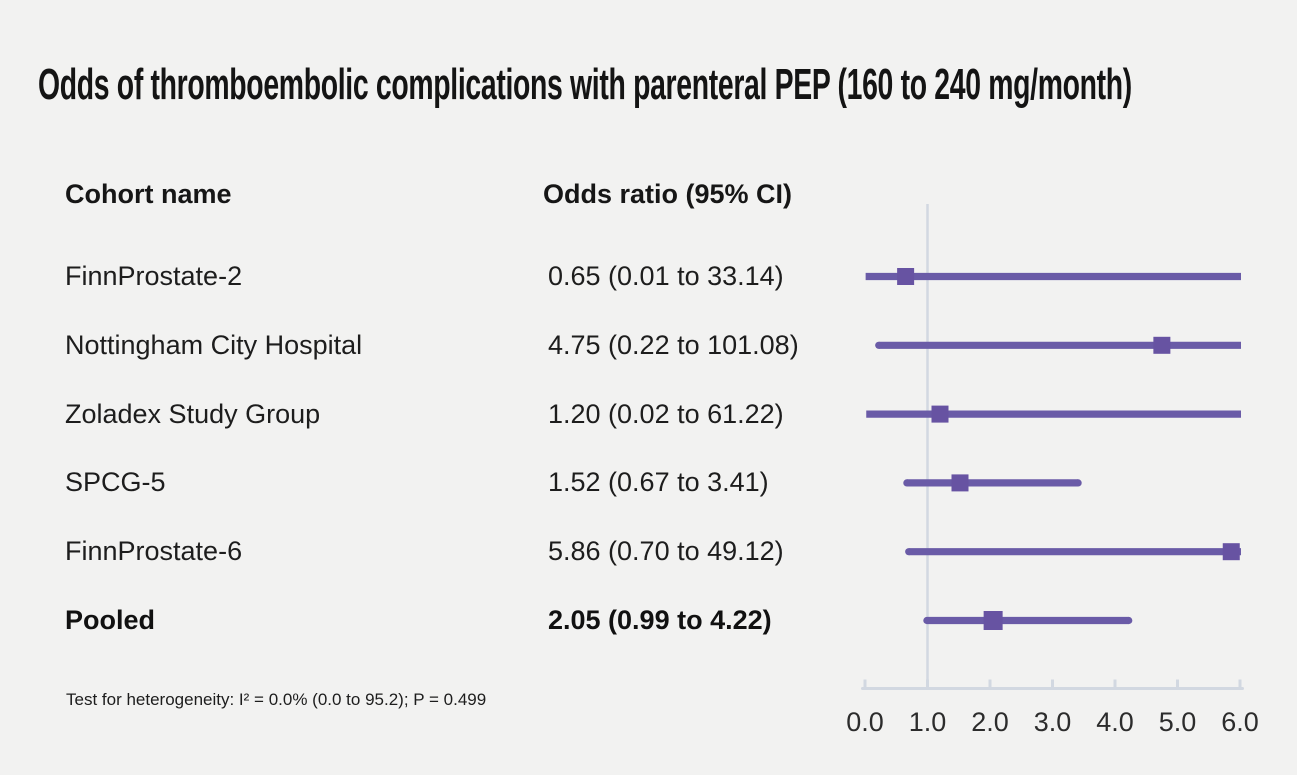 The image size is (1297, 775). What do you see at coordinates (666, 276) in the screenshot?
I see `odds-ratio-value: 0.65 (0.01 to 33.14)` at bounding box center [666, 276].